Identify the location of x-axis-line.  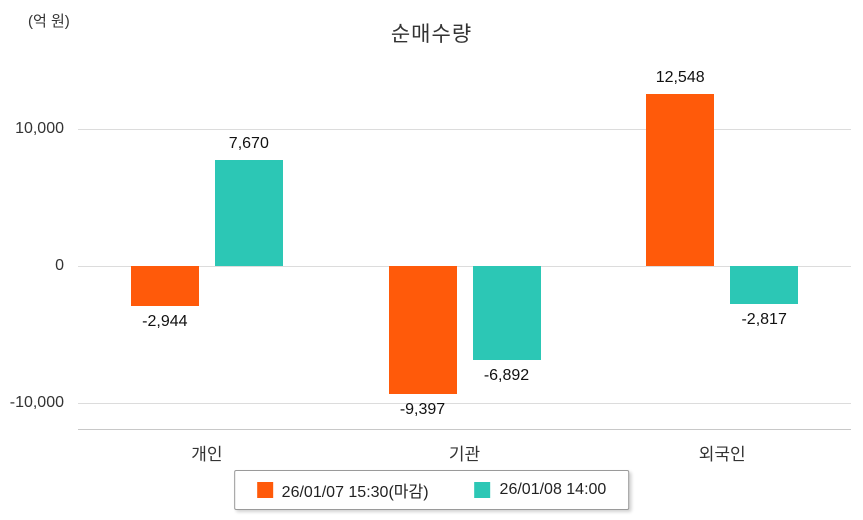
(464, 429).